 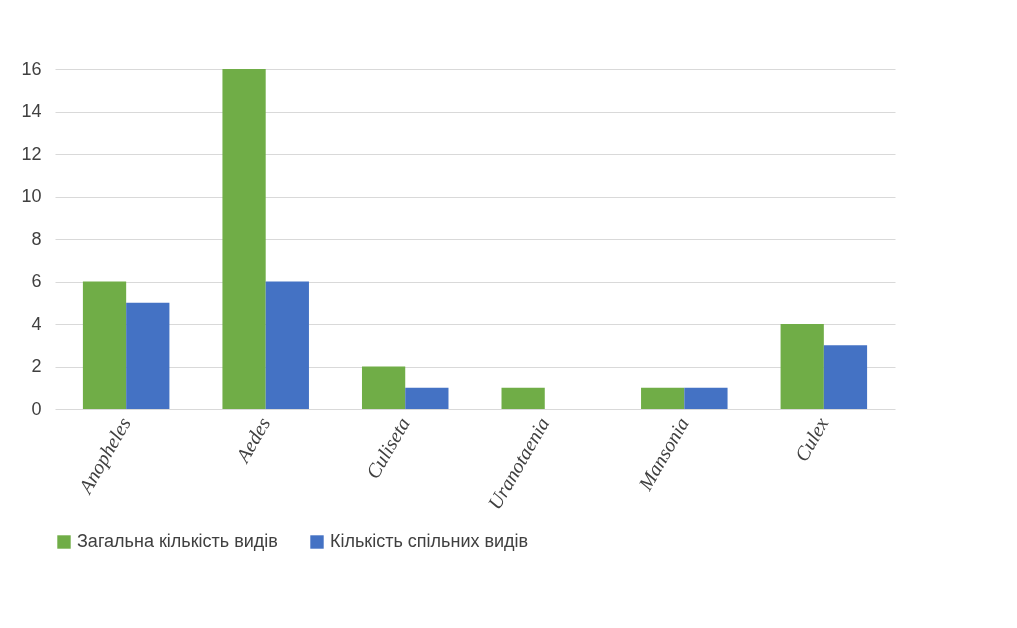 I want to click on y-tick-label: 4, so click(x=36, y=323).